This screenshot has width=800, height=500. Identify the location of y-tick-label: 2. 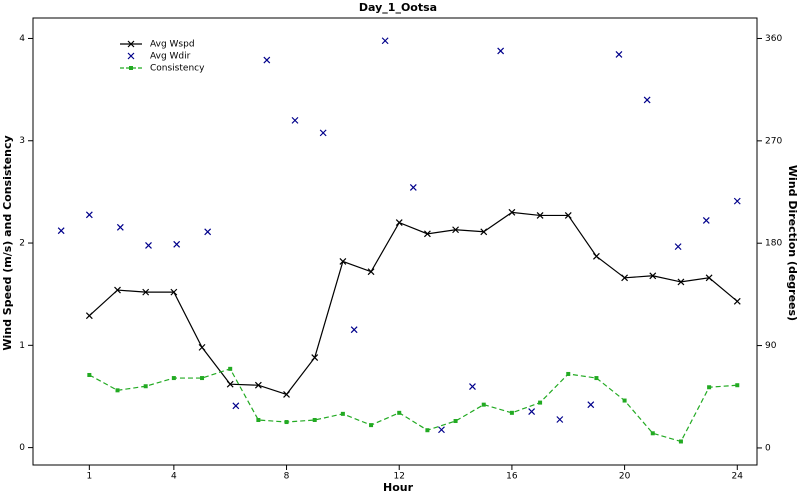
(22, 244).